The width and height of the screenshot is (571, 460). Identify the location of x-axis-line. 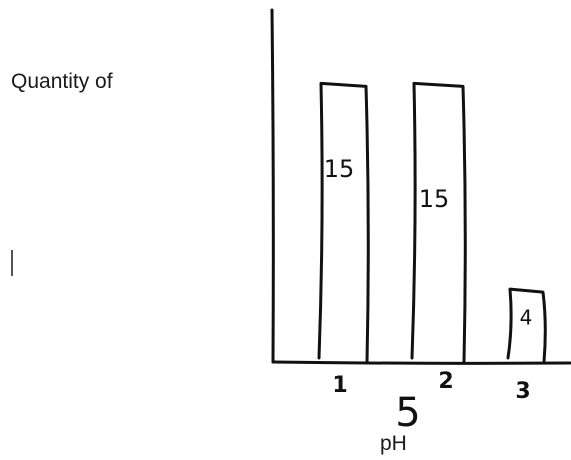
(421, 362).